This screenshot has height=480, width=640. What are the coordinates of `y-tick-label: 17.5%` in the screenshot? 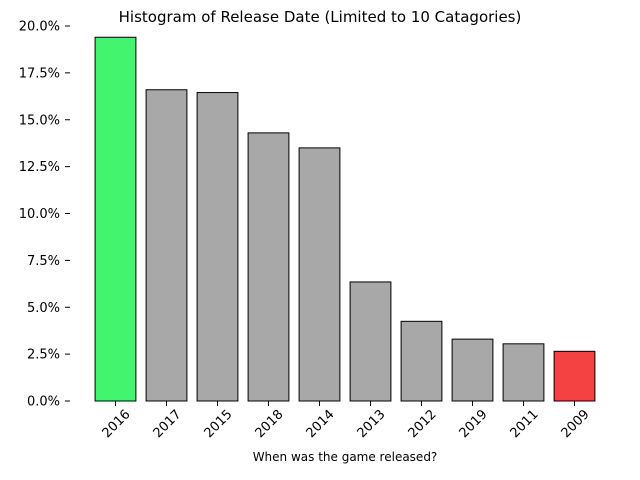 It's located at (39, 73).